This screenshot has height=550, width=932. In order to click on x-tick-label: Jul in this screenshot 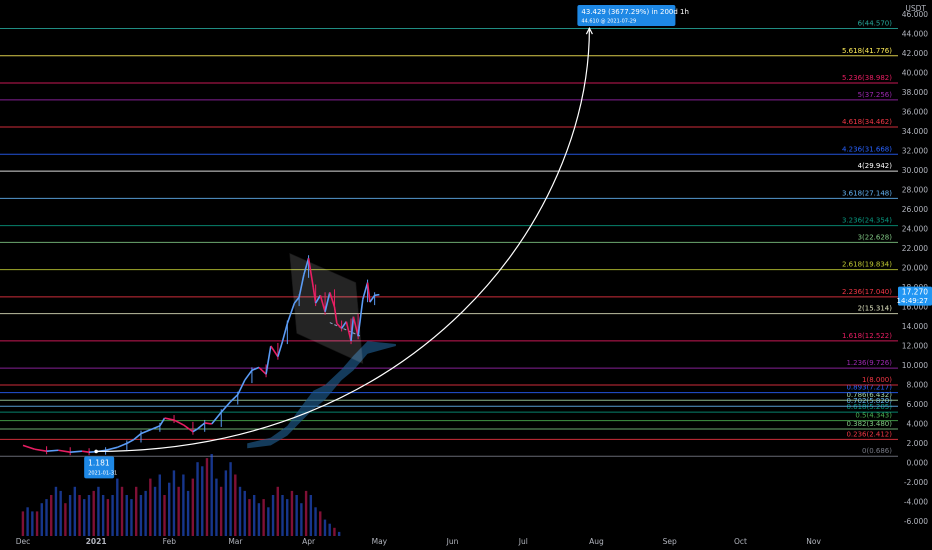, I will do `click(523, 541)`.